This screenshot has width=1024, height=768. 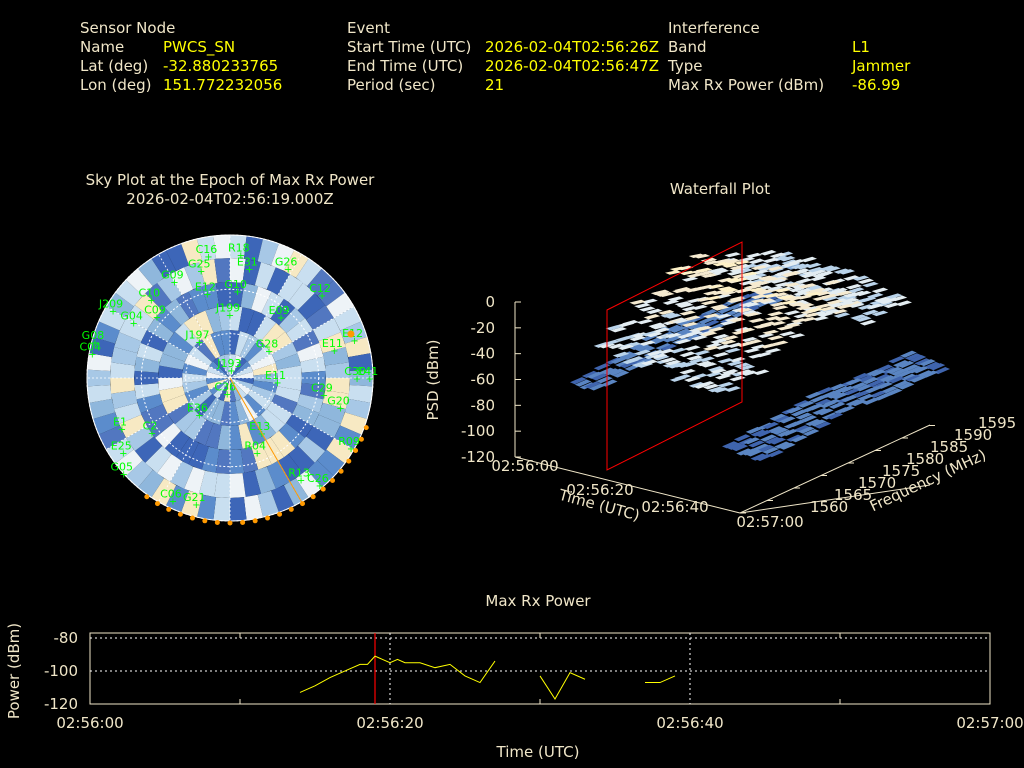 What do you see at coordinates (760, 355) in the screenshot?
I see `waterfall-surface` at bounding box center [760, 355].